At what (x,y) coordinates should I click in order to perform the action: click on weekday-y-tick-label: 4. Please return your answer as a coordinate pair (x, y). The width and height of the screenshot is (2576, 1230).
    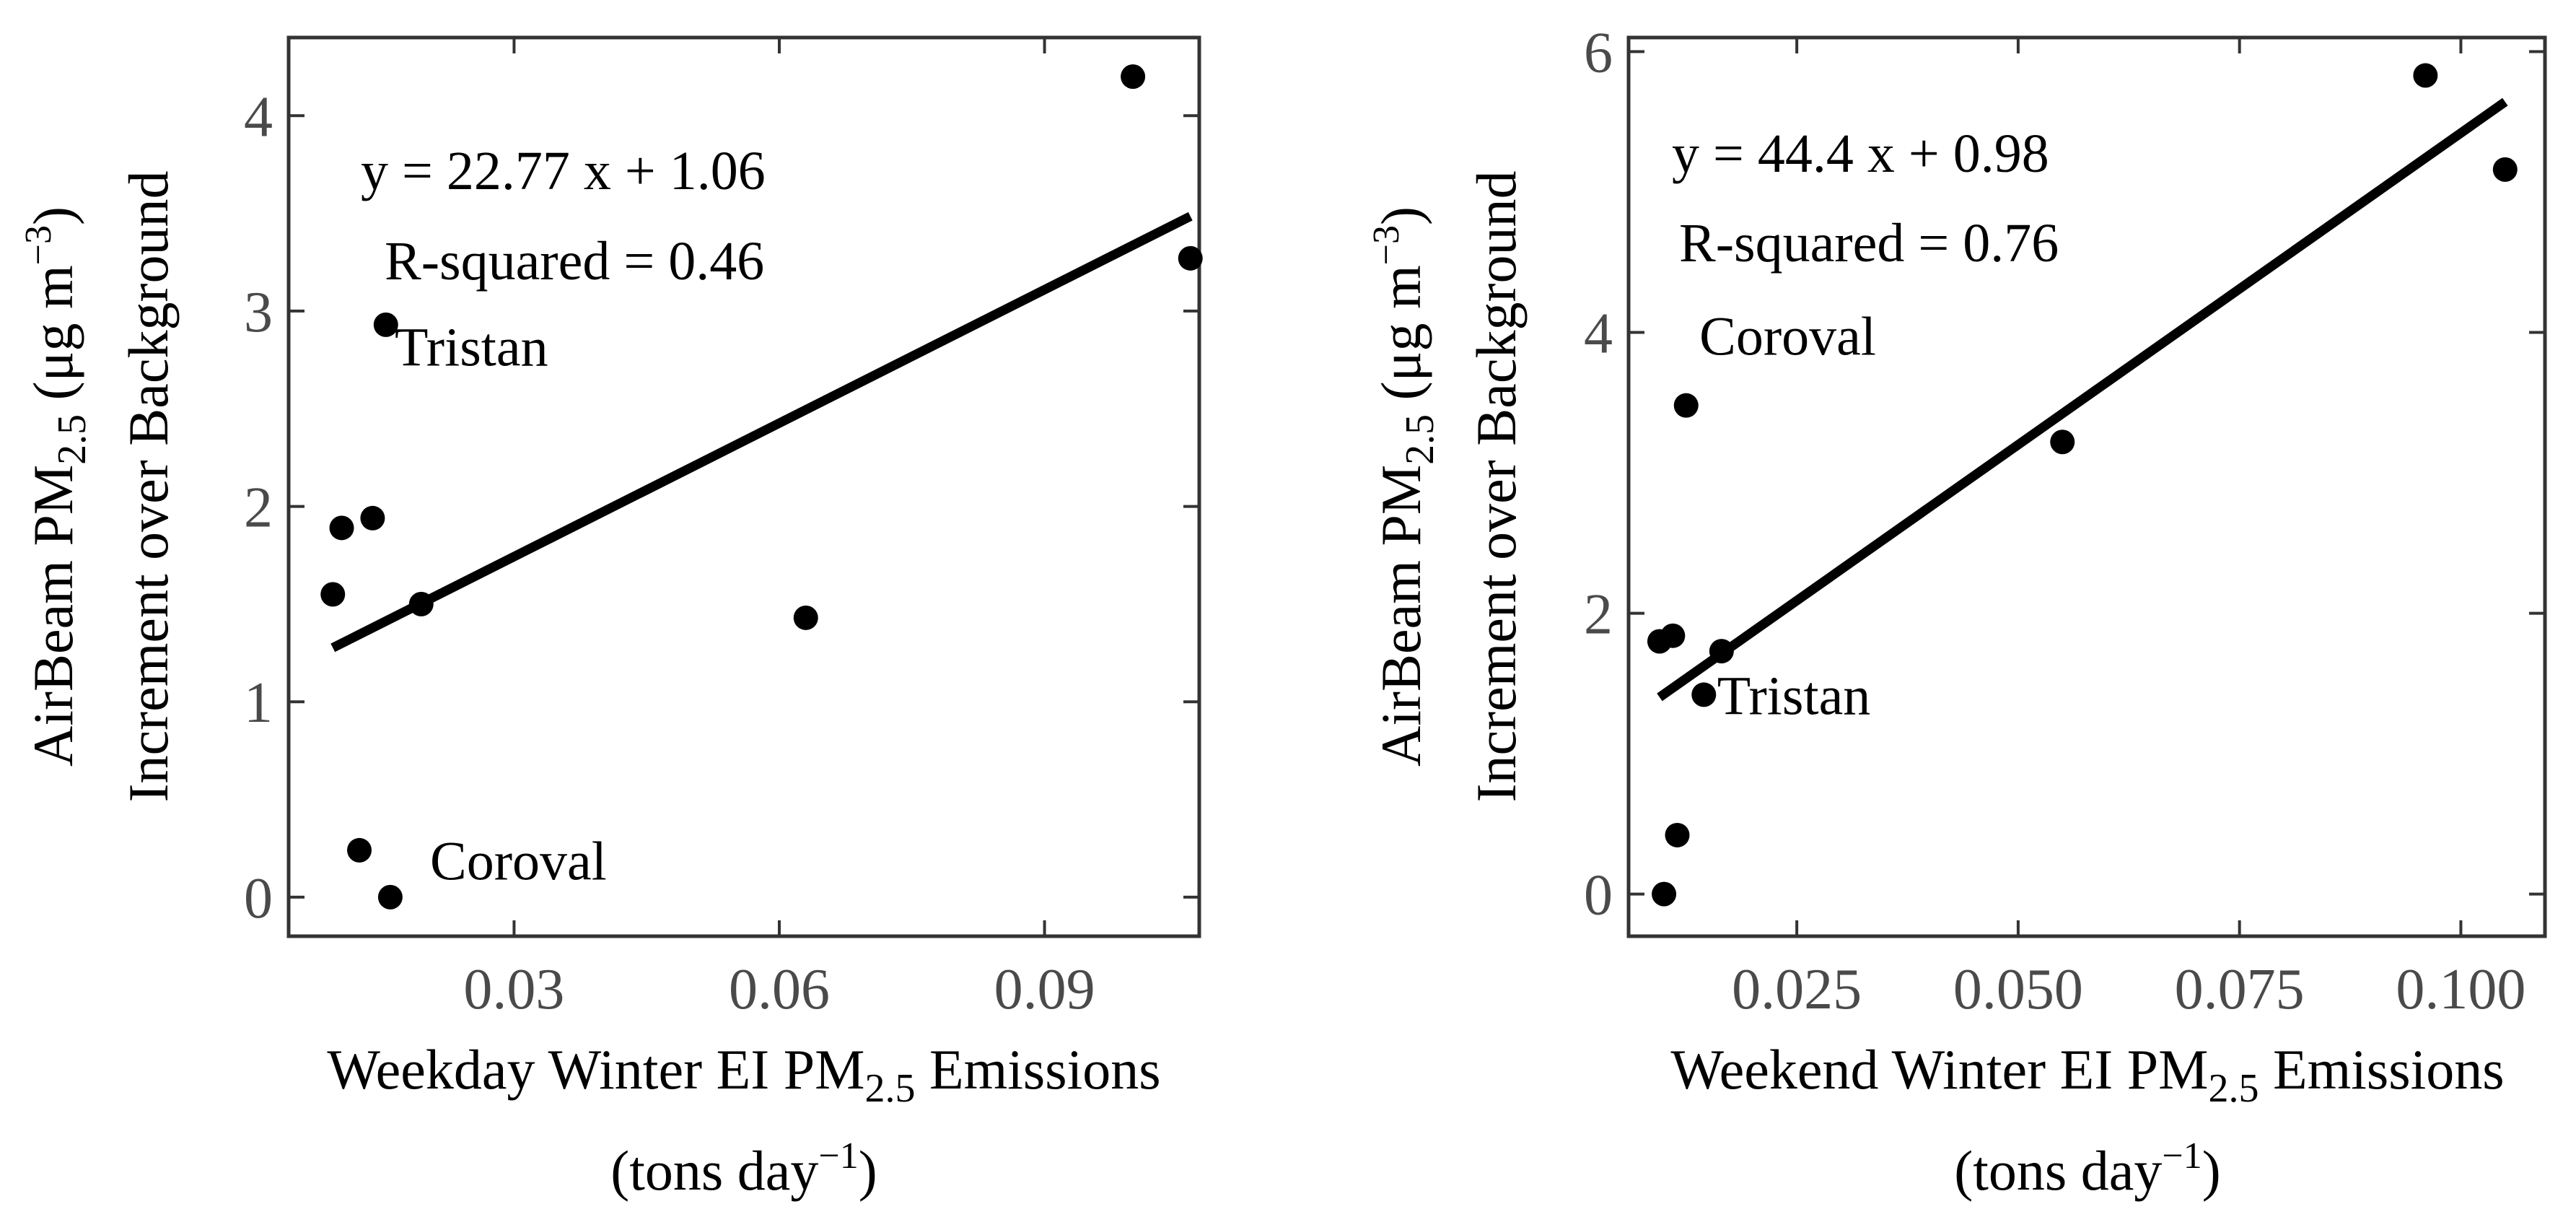
    Looking at the image, I should click on (258, 117).